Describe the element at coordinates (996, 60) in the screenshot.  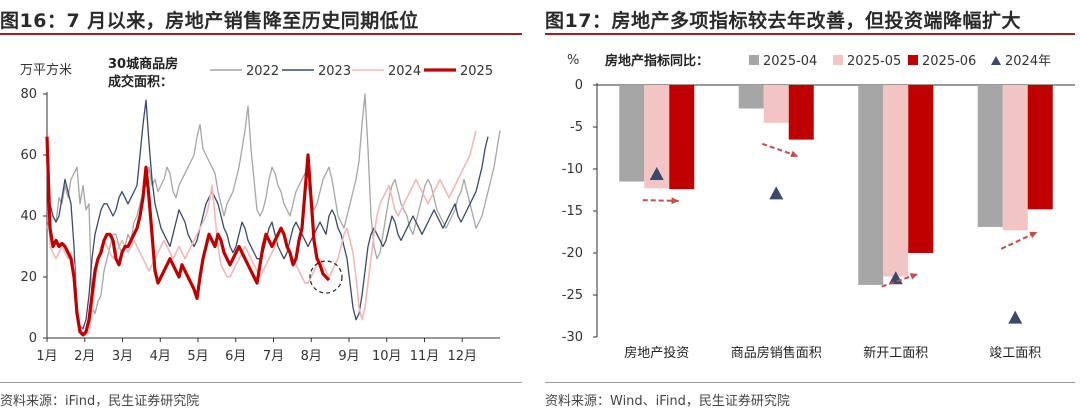
I see `legend-marker-swatch` at that location.